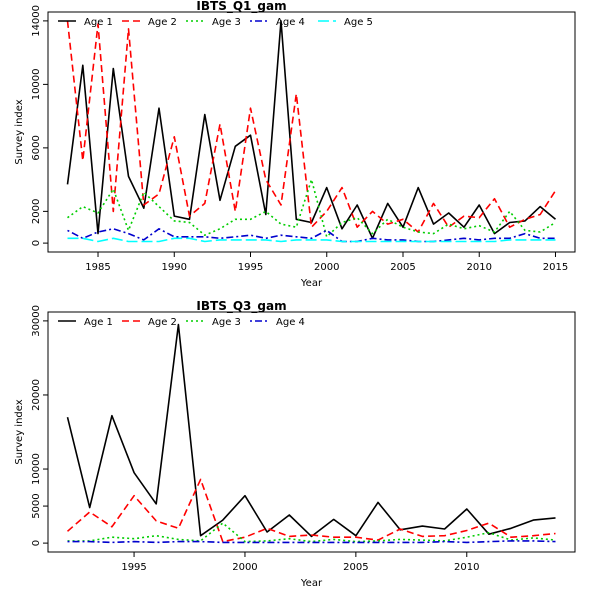  What do you see at coordinates (241, 306) in the screenshot?
I see `chart-title: IBTS_Q3_gam` at bounding box center [241, 306].